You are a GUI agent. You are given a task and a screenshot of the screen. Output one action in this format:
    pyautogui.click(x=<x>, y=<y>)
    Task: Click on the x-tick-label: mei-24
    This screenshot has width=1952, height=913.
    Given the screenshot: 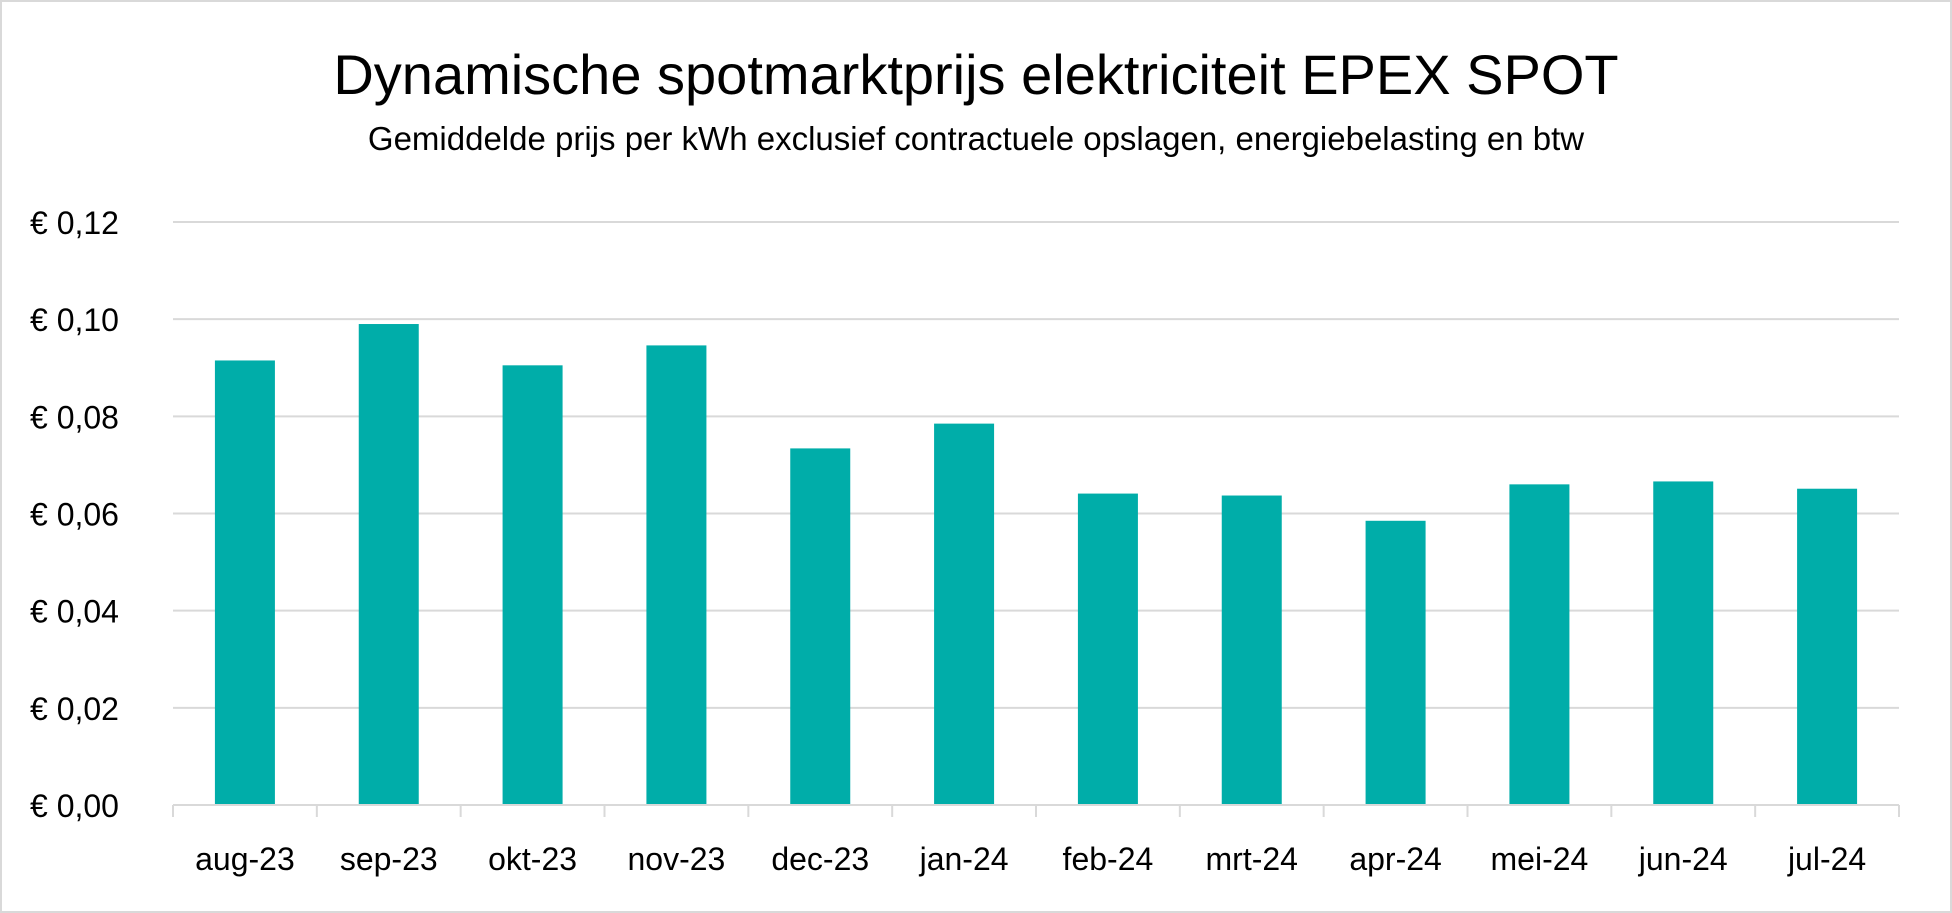 What is the action you would take?
    pyautogui.click(x=1540, y=859)
    